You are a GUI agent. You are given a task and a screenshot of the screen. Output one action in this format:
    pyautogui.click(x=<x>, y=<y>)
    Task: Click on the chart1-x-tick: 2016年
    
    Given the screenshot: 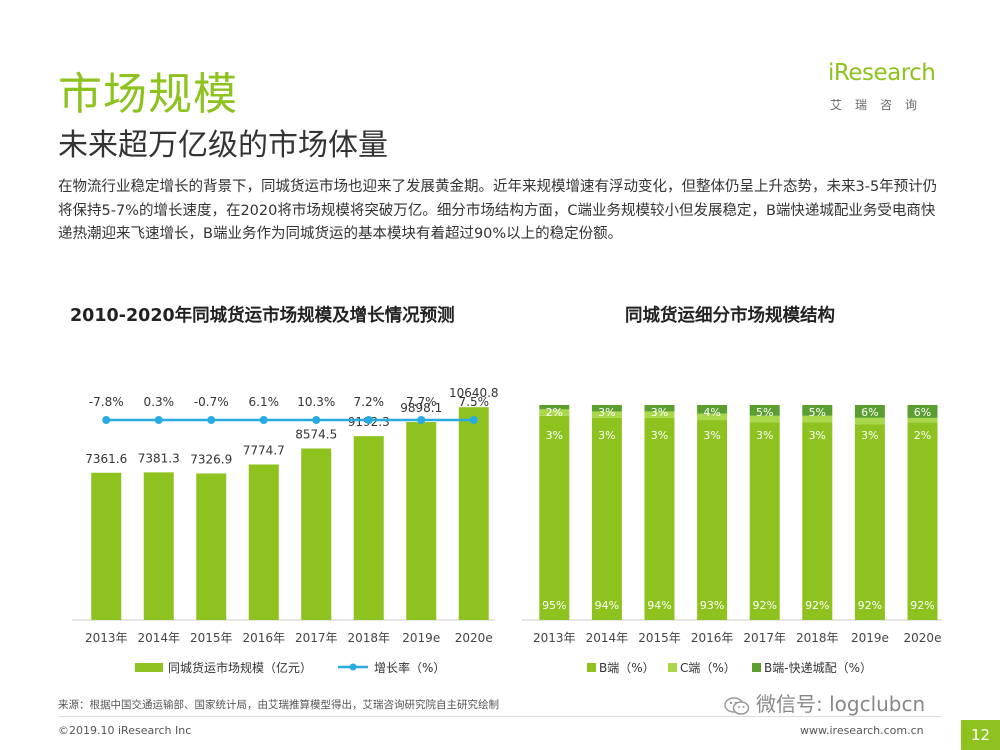 What is the action you would take?
    pyautogui.click(x=263, y=638)
    